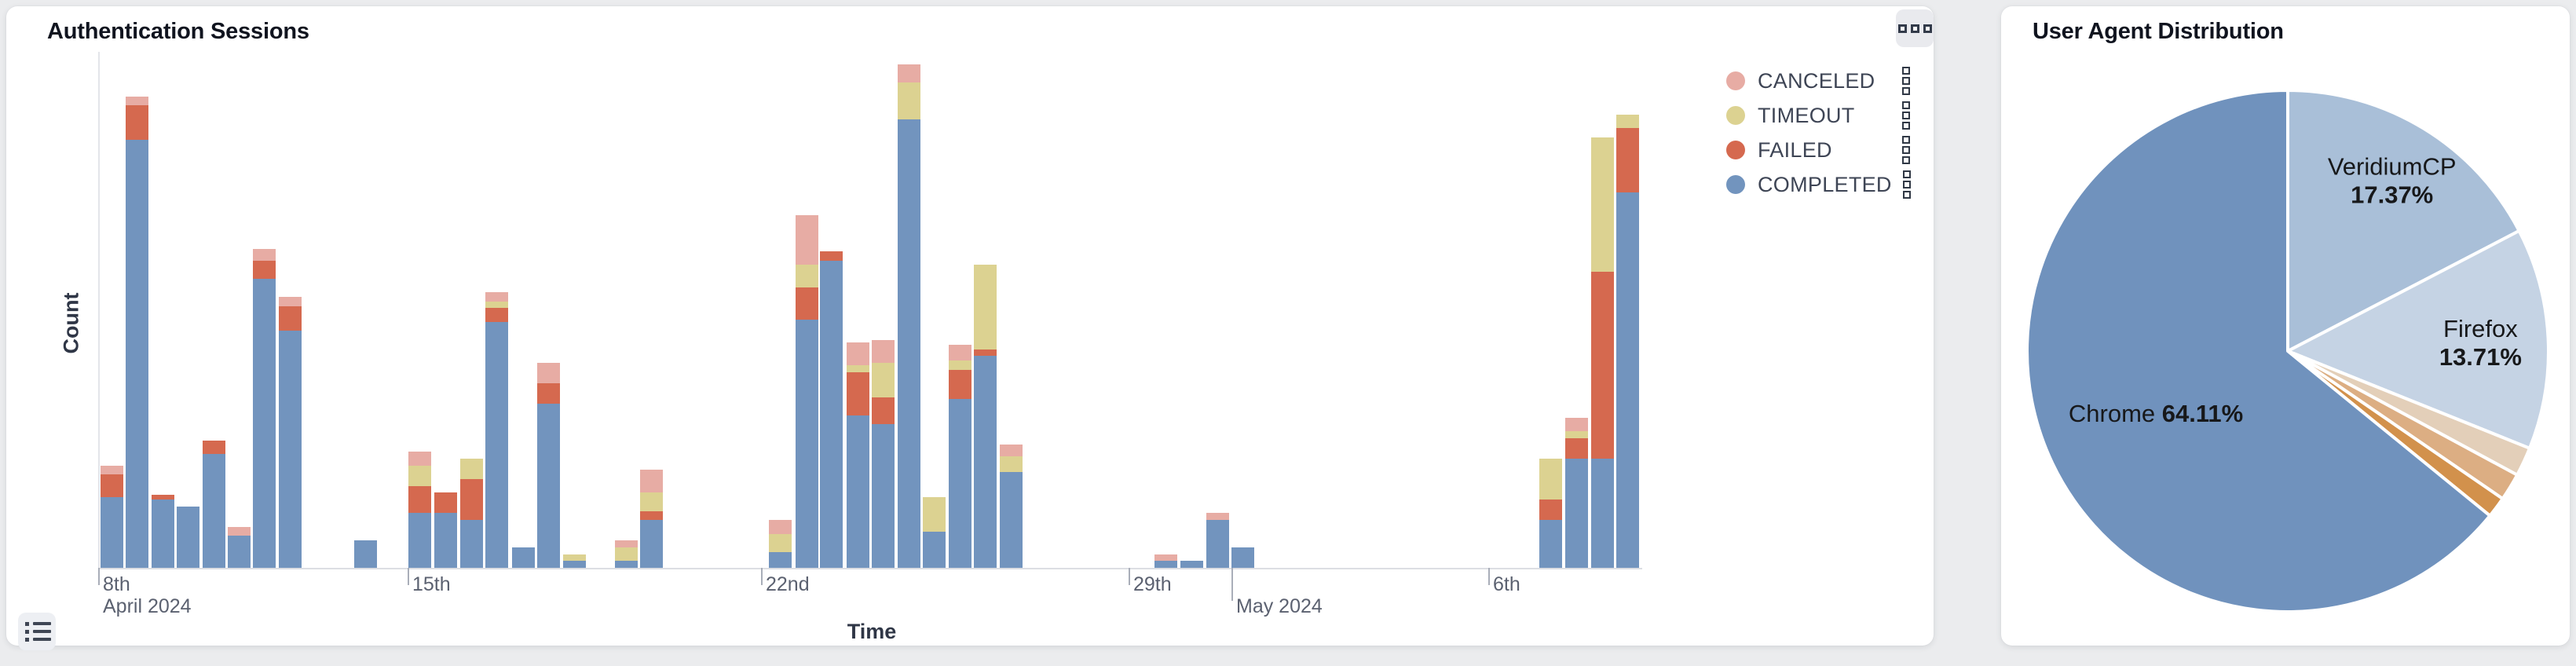  I want to click on legend-item-completed: COMPLETED, so click(1819, 184).